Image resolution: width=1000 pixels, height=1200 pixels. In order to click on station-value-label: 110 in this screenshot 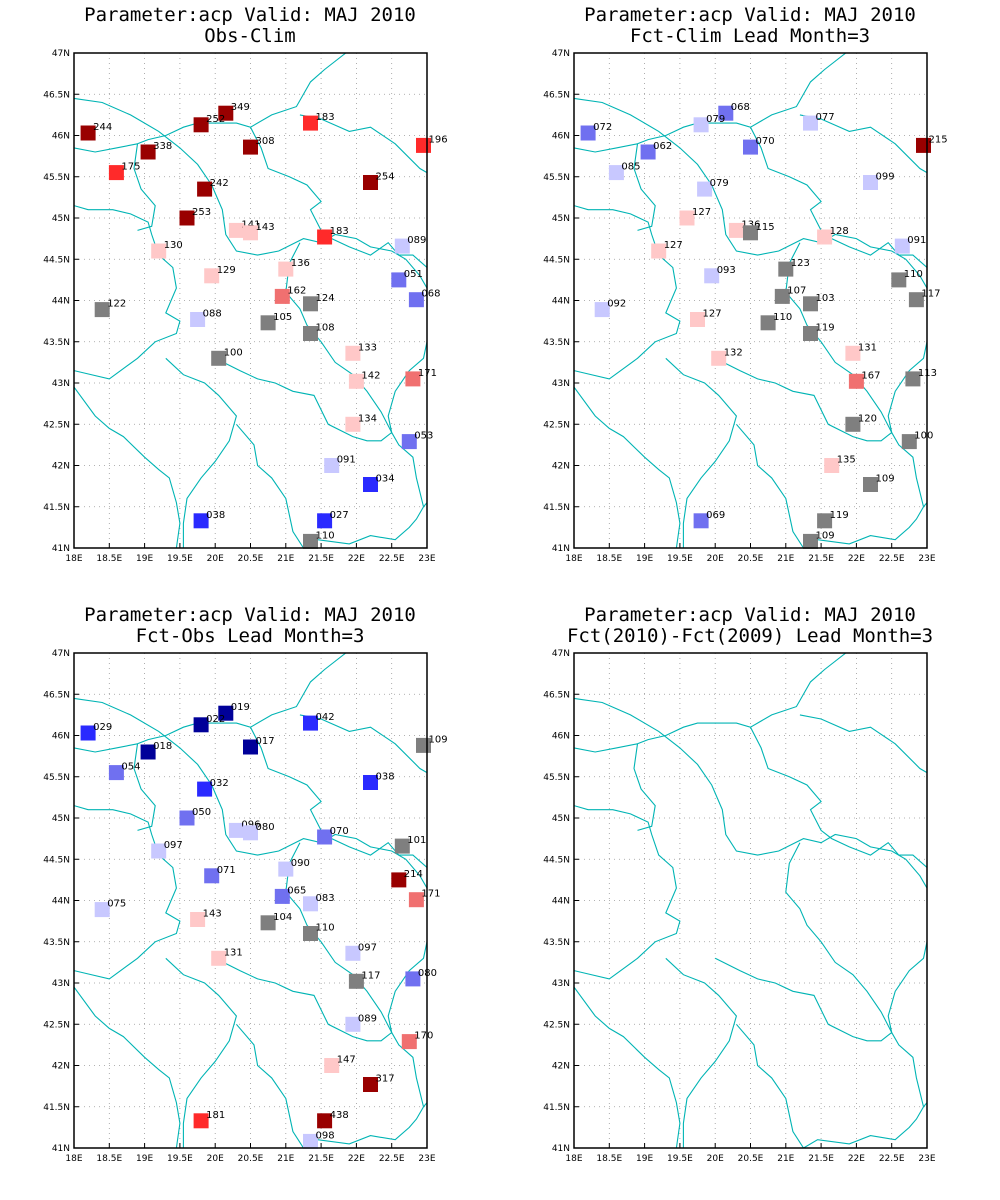, I will do `click(325, 535)`.